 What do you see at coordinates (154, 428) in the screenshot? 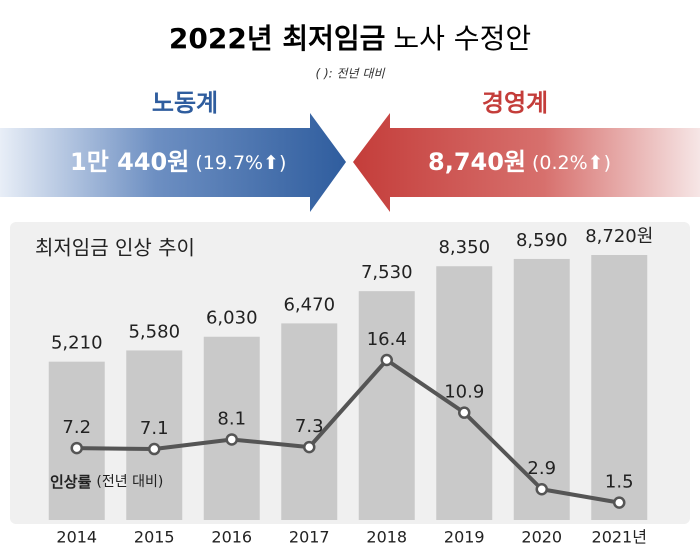
I see `rate-label: 7.1` at bounding box center [154, 428].